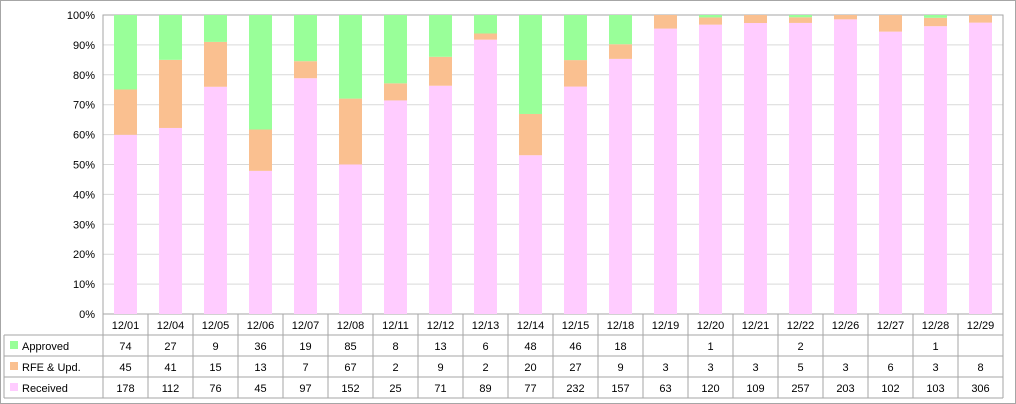  I want to click on y-tick-label: 70%, so click(84, 106).